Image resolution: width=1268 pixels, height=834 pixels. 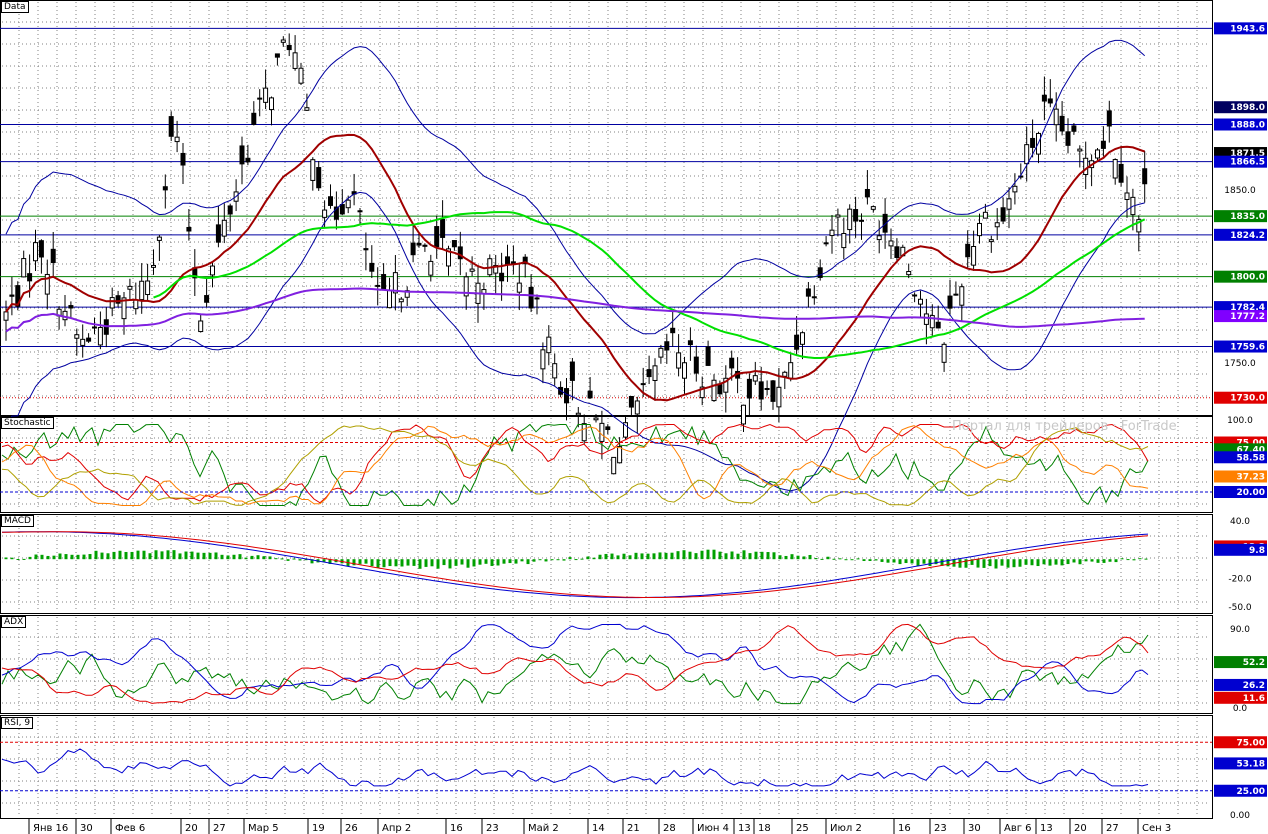 I want to click on adx-y-tick: 0.0, so click(x=1240, y=709).